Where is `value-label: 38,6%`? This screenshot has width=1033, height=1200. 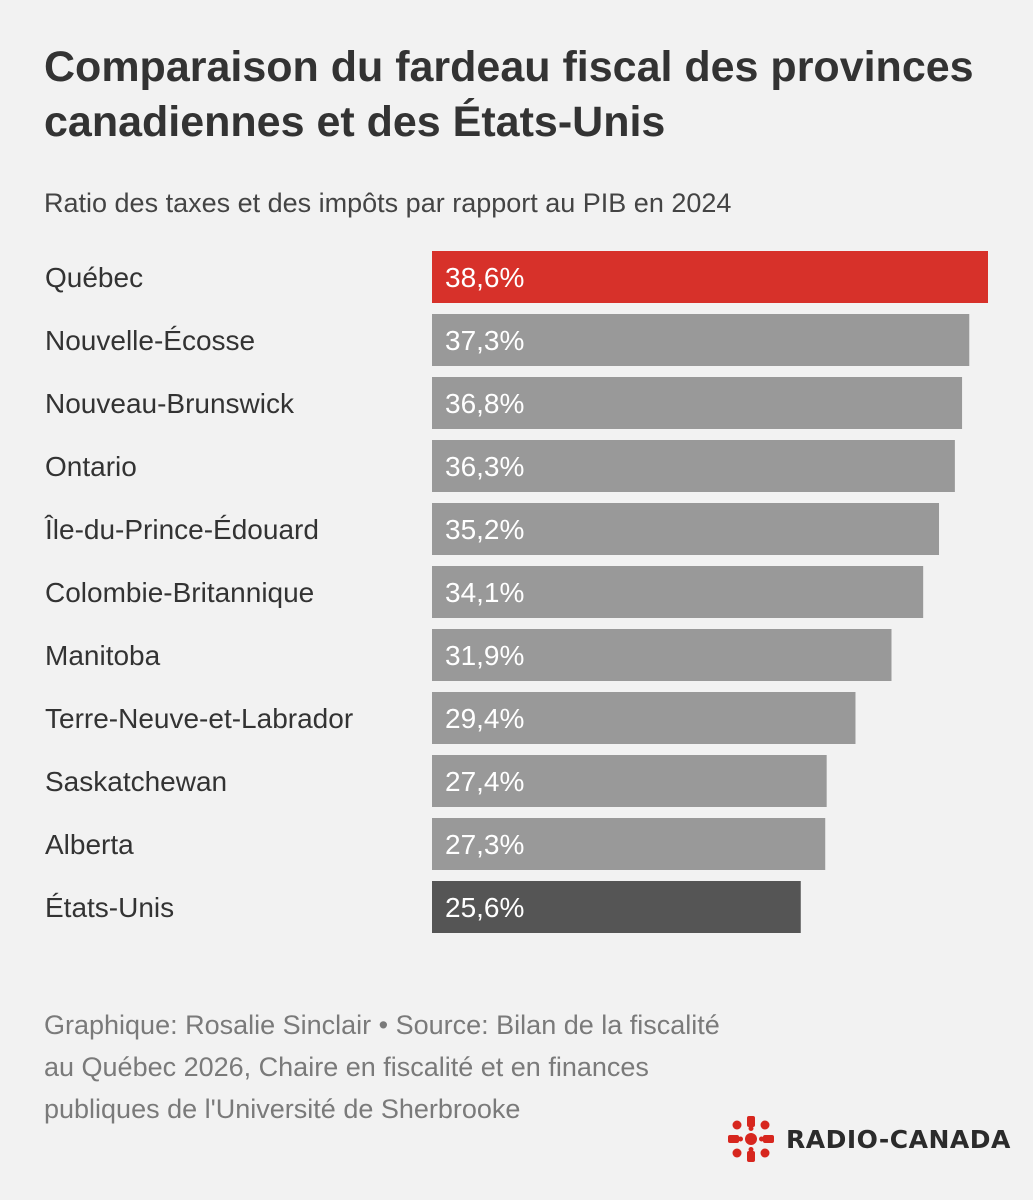 value-label: 38,6% is located at coordinates (484, 277).